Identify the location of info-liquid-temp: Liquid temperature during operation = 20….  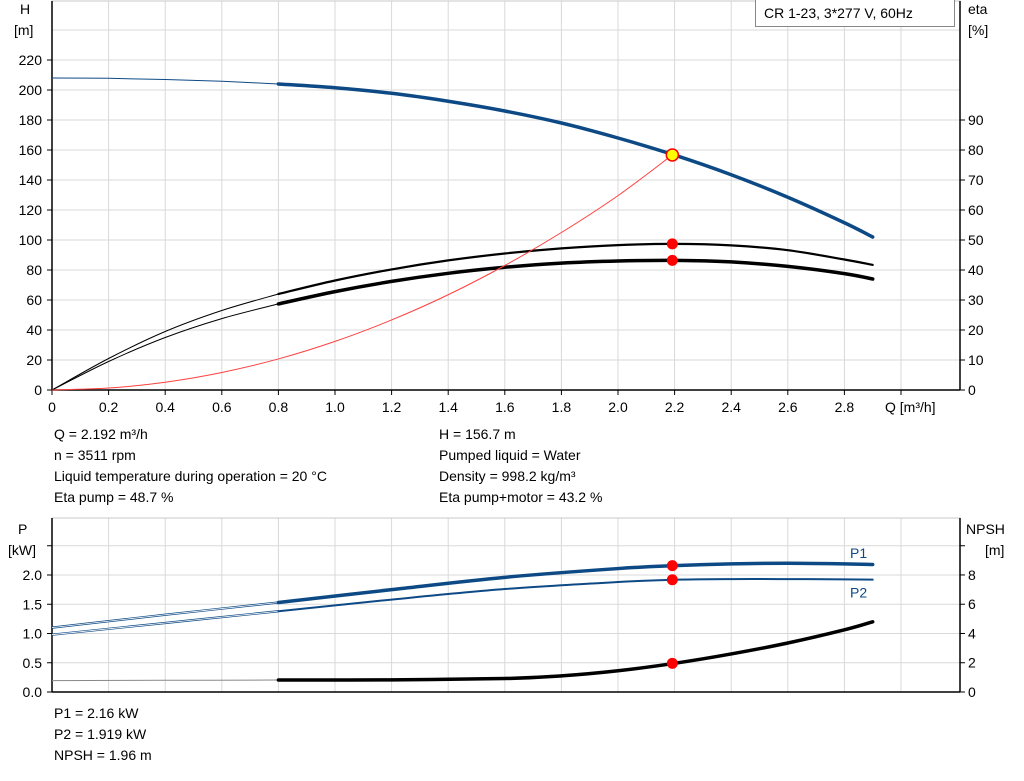
(190, 476).